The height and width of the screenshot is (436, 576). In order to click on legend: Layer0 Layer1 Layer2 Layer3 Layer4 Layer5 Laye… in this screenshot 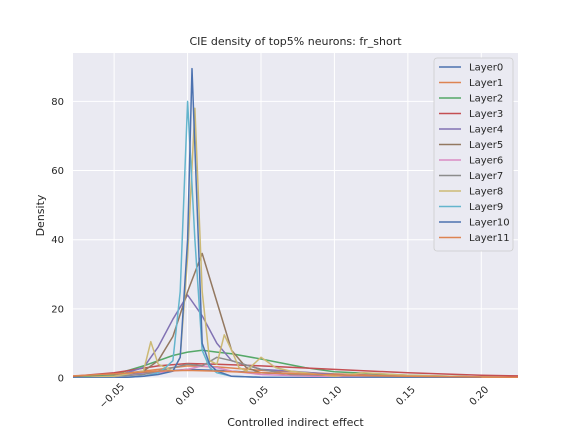, I will do `click(473, 154)`.